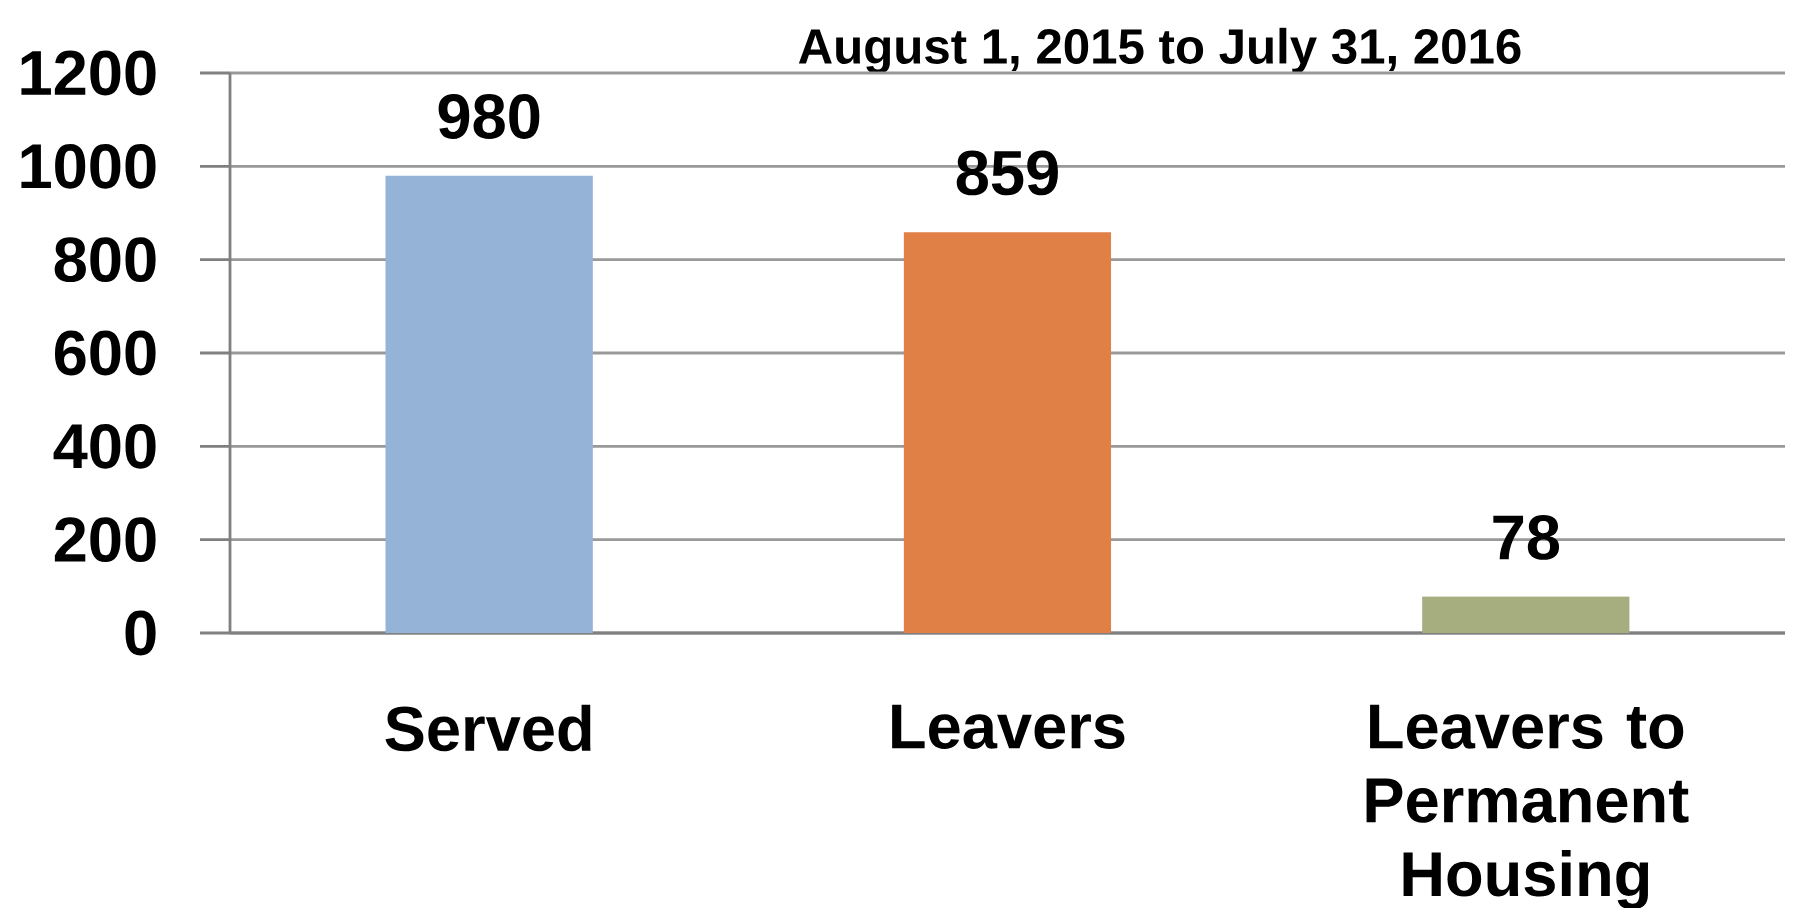 The height and width of the screenshot is (908, 1803). What do you see at coordinates (1007, 173) in the screenshot?
I see `data-label: 859` at bounding box center [1007, 173].